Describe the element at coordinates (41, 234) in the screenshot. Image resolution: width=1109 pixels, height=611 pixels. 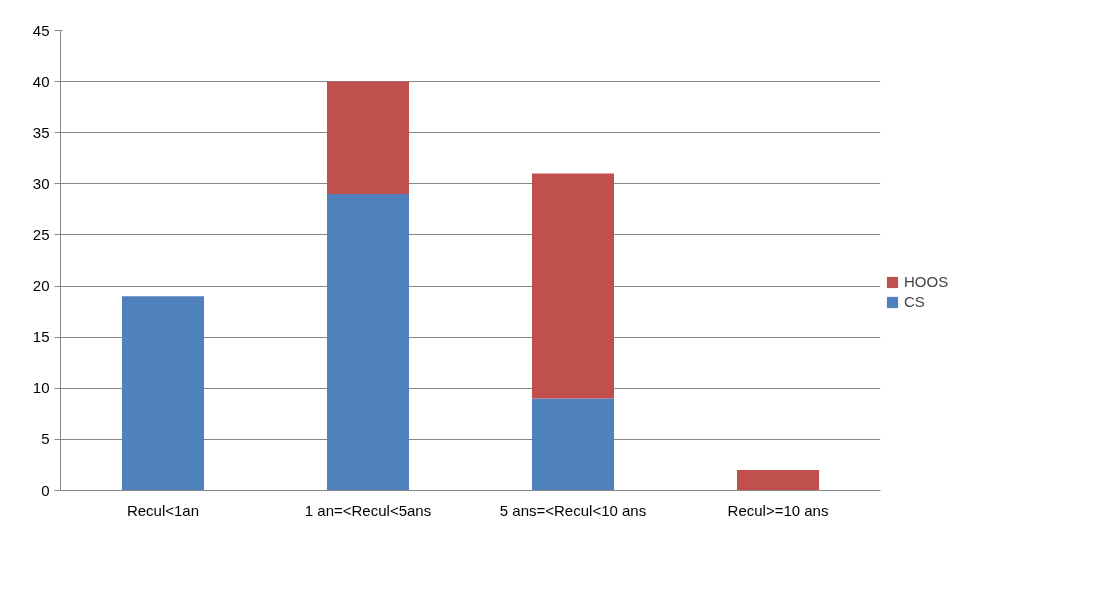
I see `y-tick-label: 25` at that location.